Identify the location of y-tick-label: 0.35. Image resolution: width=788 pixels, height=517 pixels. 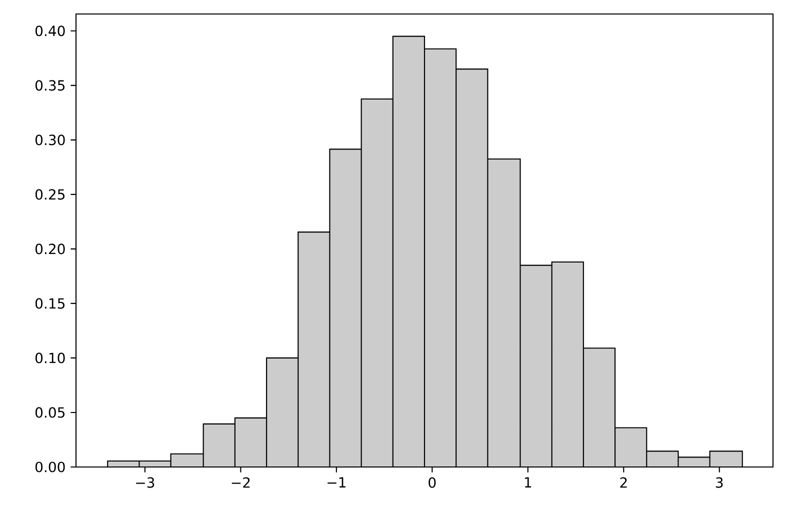
(50, 85).